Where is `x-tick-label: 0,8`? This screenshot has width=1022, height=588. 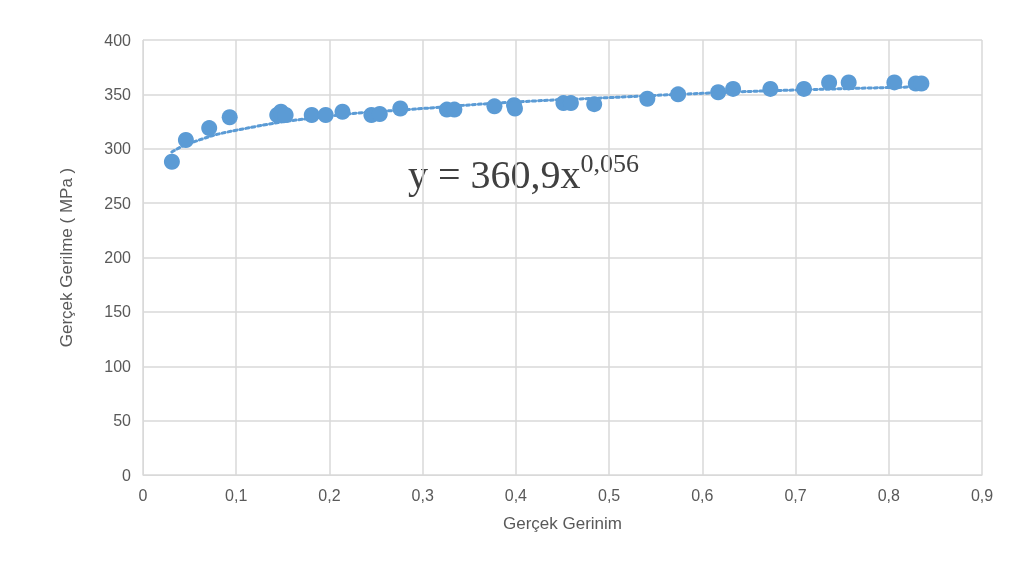
x-tick-label: 0,8 is located at coordinates (888, 495).